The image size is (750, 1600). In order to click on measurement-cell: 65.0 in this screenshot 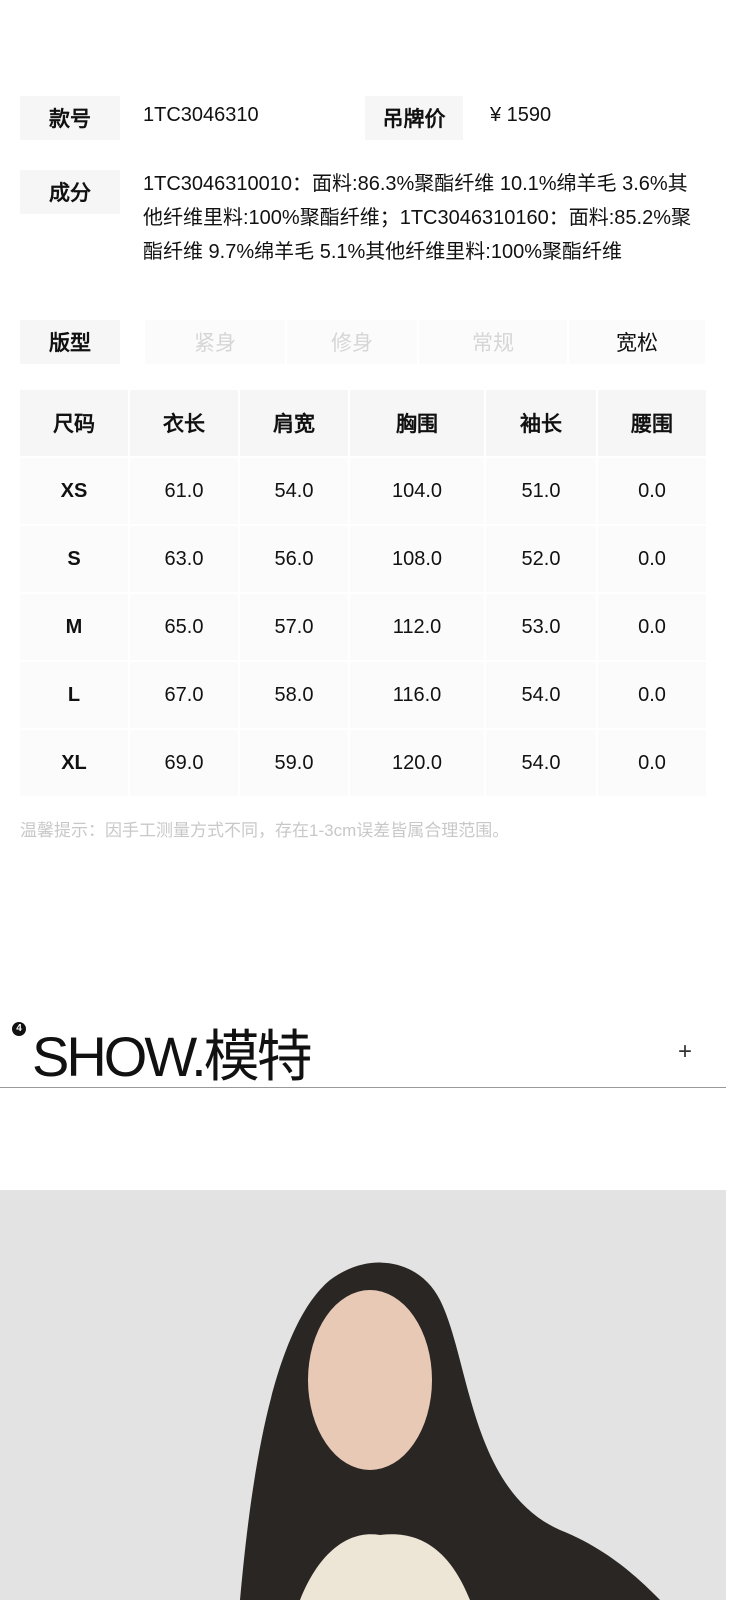, I will do `click(184, 627)`.